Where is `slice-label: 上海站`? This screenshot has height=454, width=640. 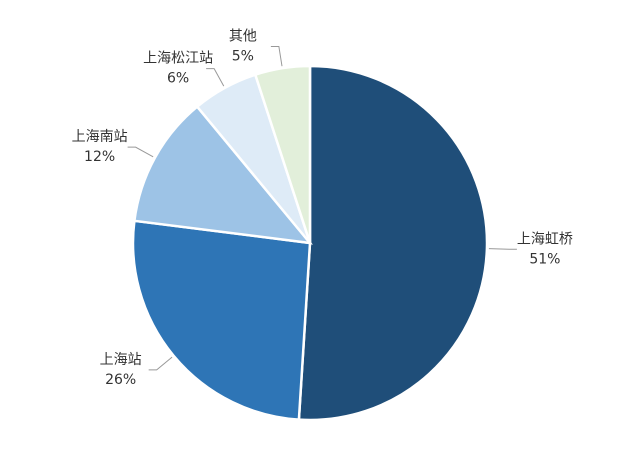
slice-label: 上海站 is located at coordinates (121, 360).